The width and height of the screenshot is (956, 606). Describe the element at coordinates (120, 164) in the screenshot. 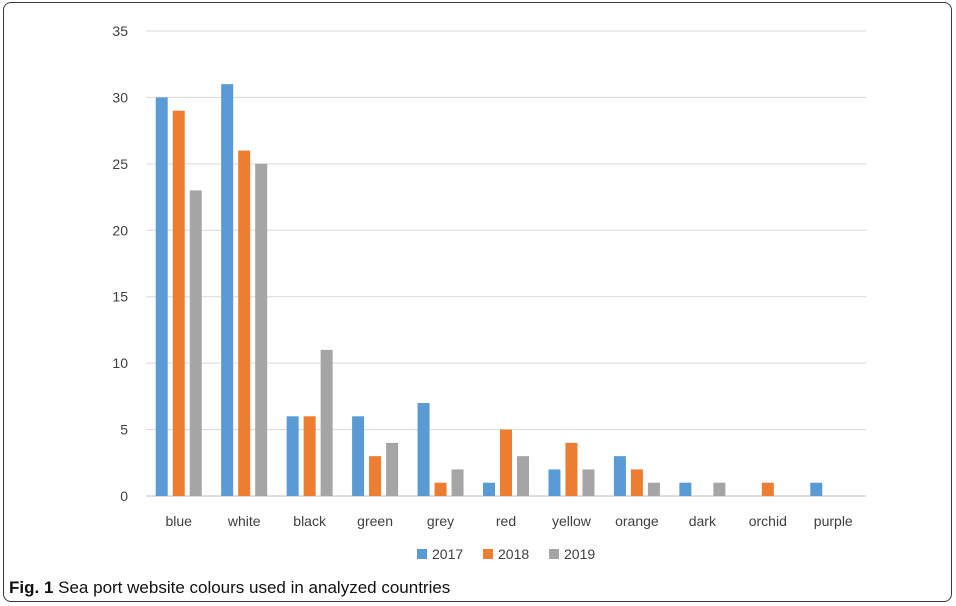

I see `y-tick-label: 25` at that location.